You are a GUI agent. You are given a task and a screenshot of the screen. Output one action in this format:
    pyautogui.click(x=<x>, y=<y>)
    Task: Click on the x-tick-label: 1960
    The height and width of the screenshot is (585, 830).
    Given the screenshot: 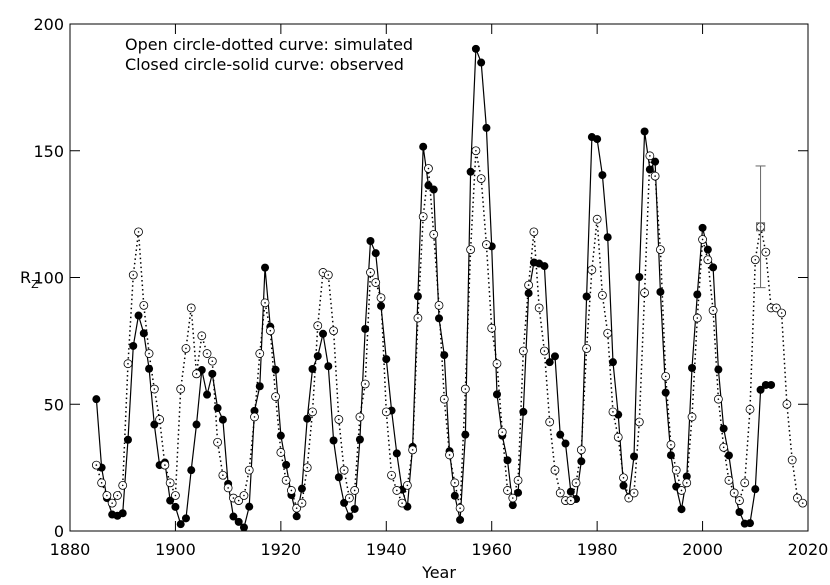 What is the action you would take?
    pyautogui.click(x=491, y=549)
    